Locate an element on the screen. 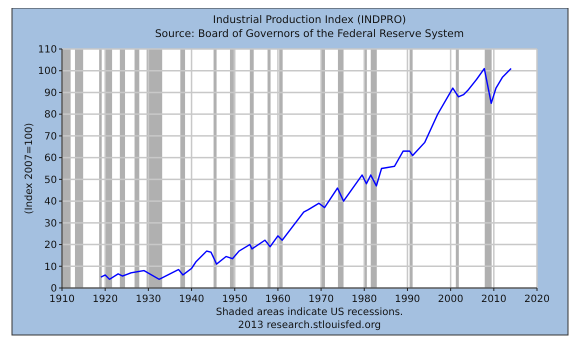  y-axis-title: (Index 2007=100) is located at coordinates (29, 168).